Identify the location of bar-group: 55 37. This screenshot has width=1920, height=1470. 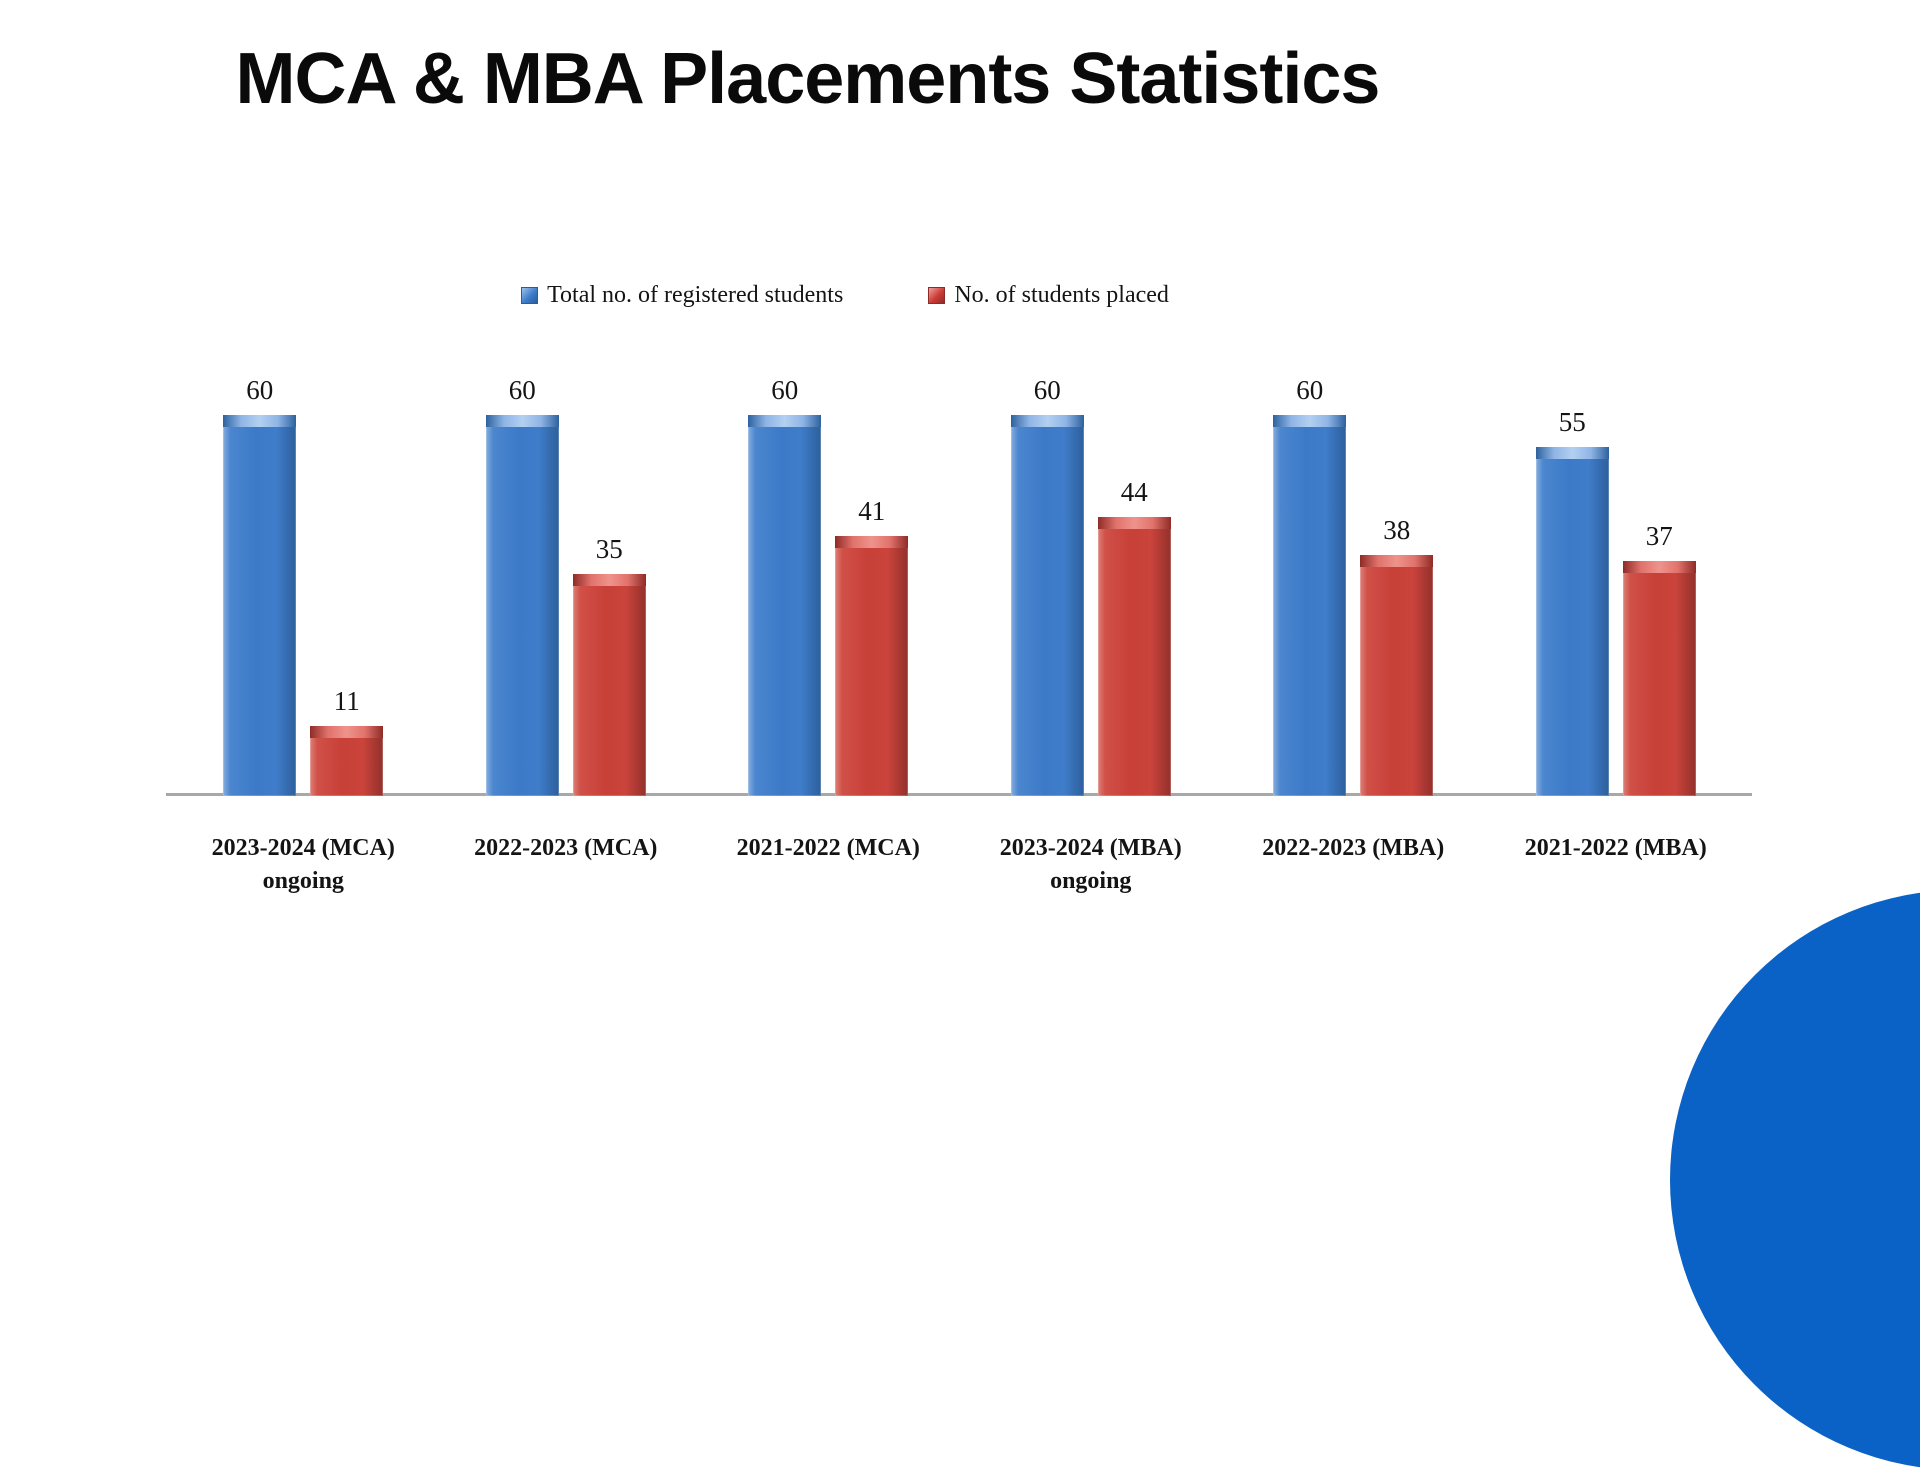
(1616, 601).